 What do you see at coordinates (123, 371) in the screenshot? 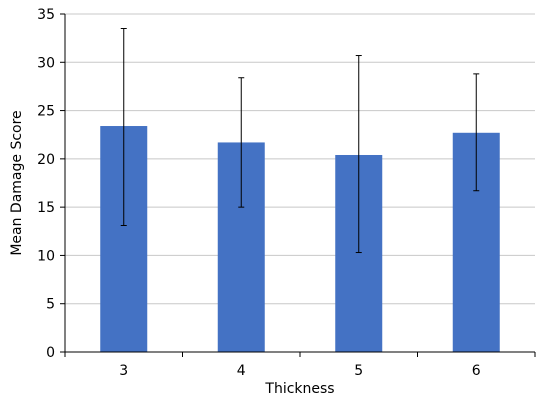
I see `x-tick-label-3: 3` at bounding box center [123, 371].